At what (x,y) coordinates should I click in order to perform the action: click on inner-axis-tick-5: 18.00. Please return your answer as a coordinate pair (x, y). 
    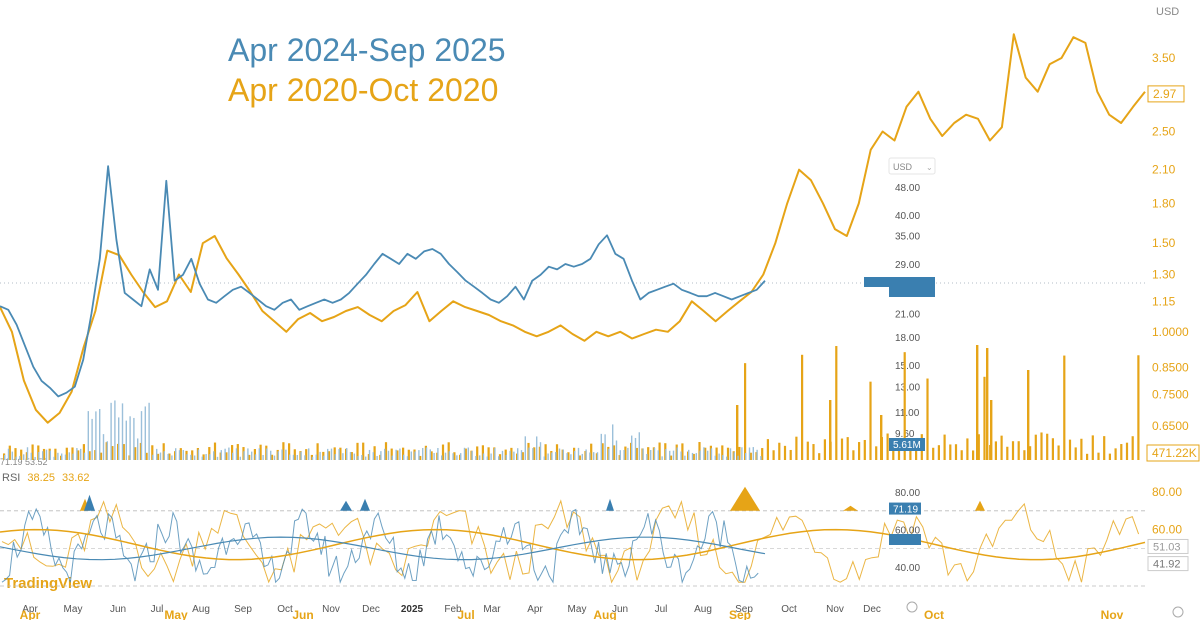
    Looking at the image, I should click on (907, 338).